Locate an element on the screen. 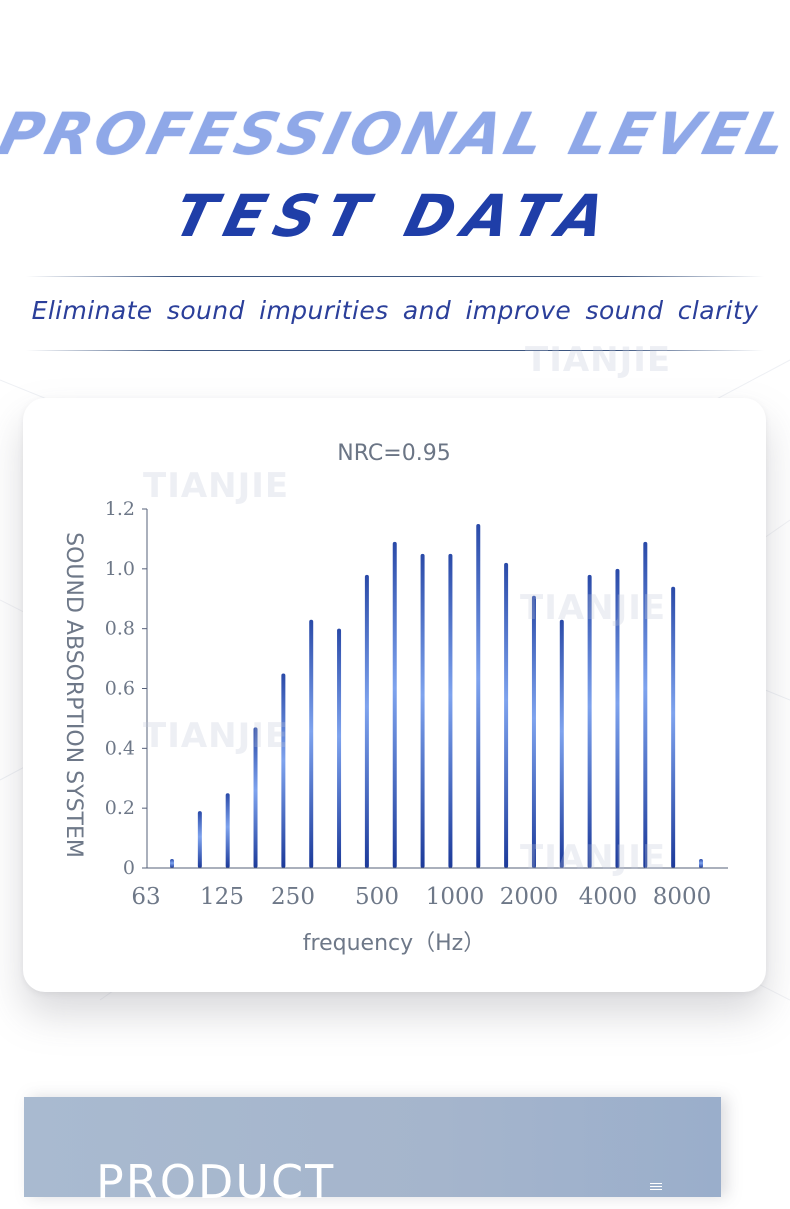 This screenshot has width=790, height=1209. y-axis-ticks: 0 0.2 0.4 0.6 0.8 1.0 1.2 is located at coordinates (126, 688).